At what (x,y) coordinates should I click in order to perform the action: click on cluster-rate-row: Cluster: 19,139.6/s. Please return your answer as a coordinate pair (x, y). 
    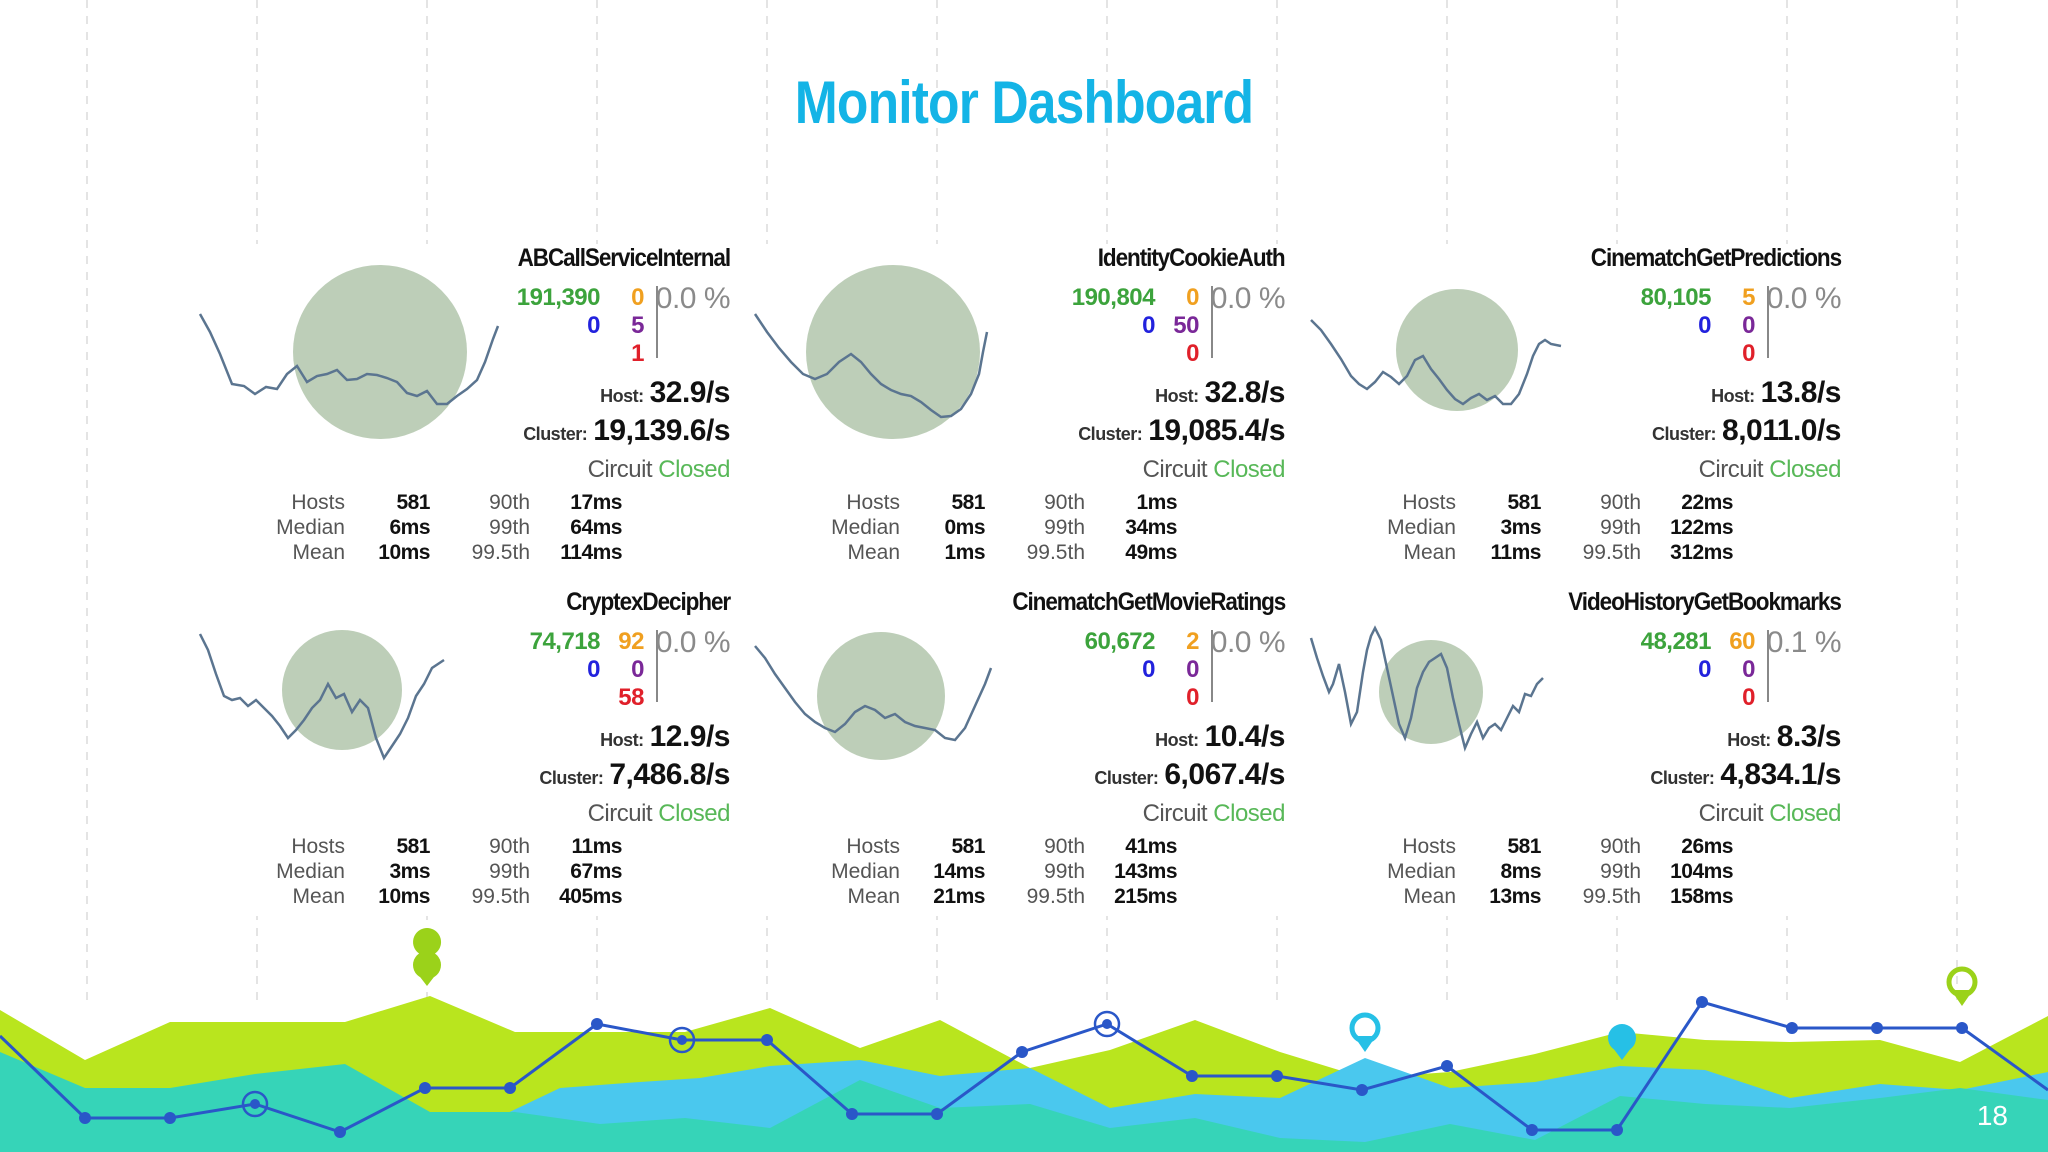
    Looking at the image, I should click on (626, 431).